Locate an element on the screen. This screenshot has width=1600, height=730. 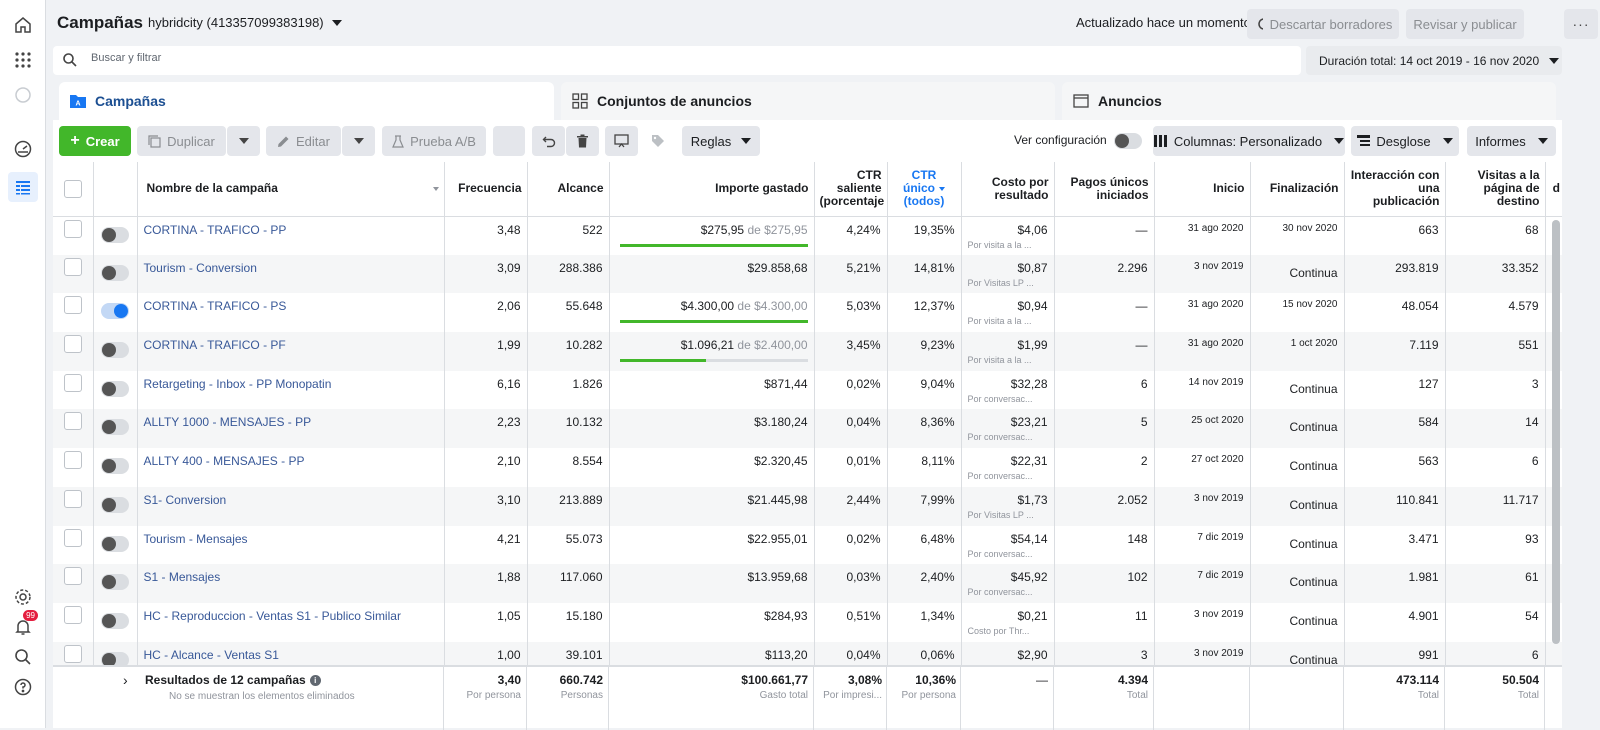
col-ctr-unique-header: CTR único (todos) is located at coordinates (924, 189).